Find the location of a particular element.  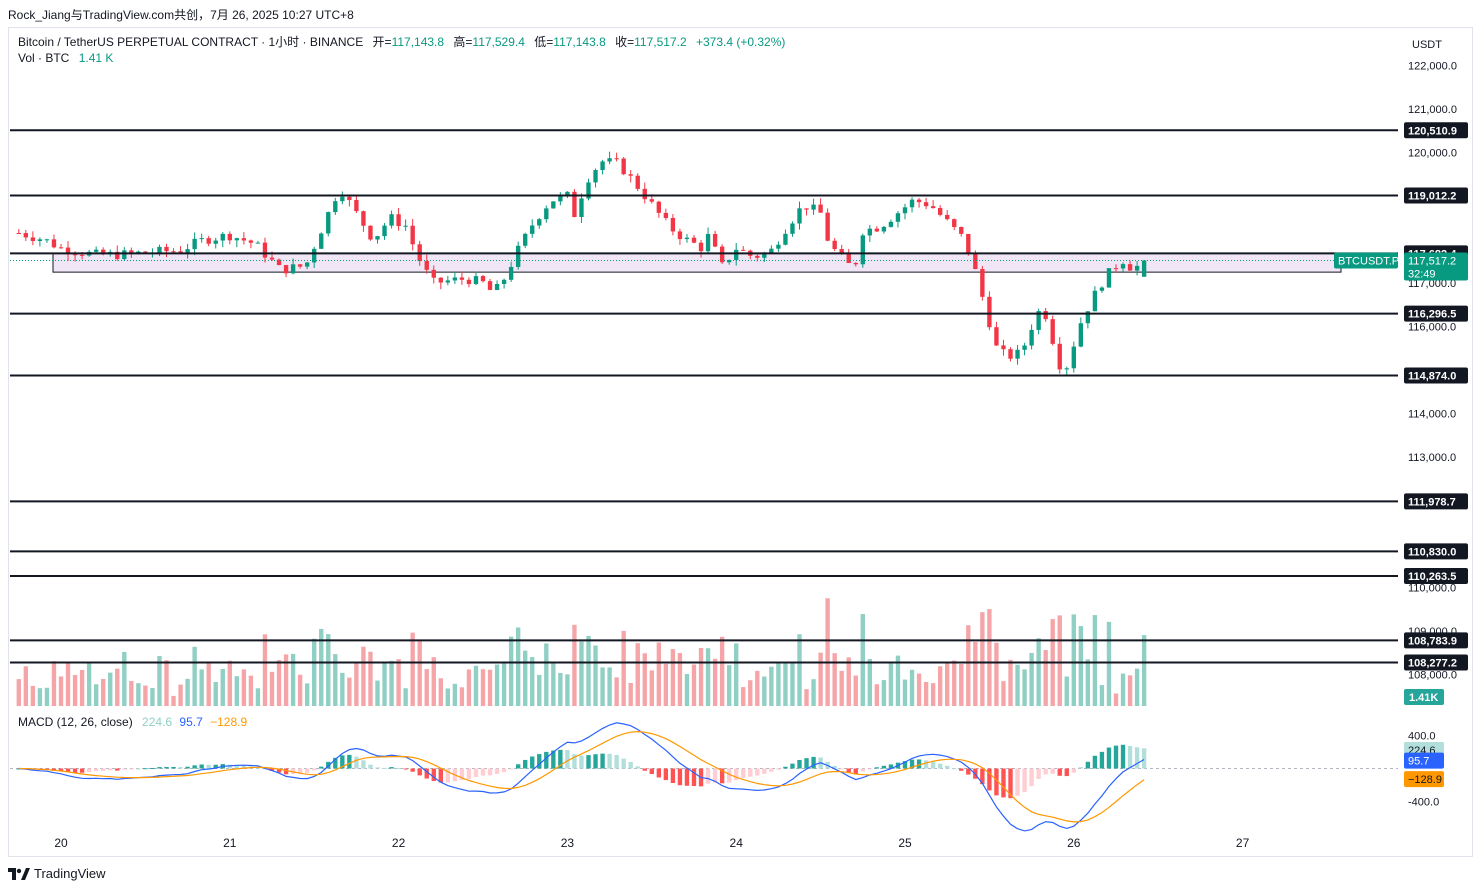

volume-legend: Vol · BTC 1.41 K is located at coordinates (65, 58).